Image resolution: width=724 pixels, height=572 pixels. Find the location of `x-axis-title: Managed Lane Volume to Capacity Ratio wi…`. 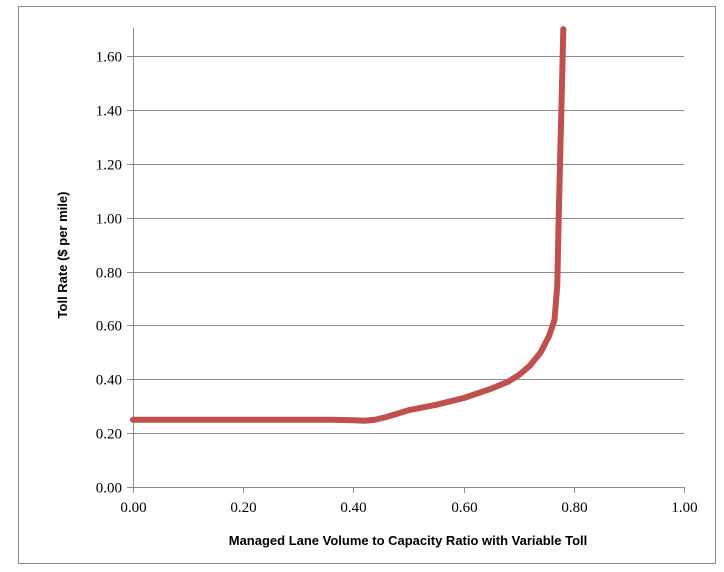

x-axis-title: Managed Lane Volume to Capacity Ratio wi… is located at coordinates (408, 540).